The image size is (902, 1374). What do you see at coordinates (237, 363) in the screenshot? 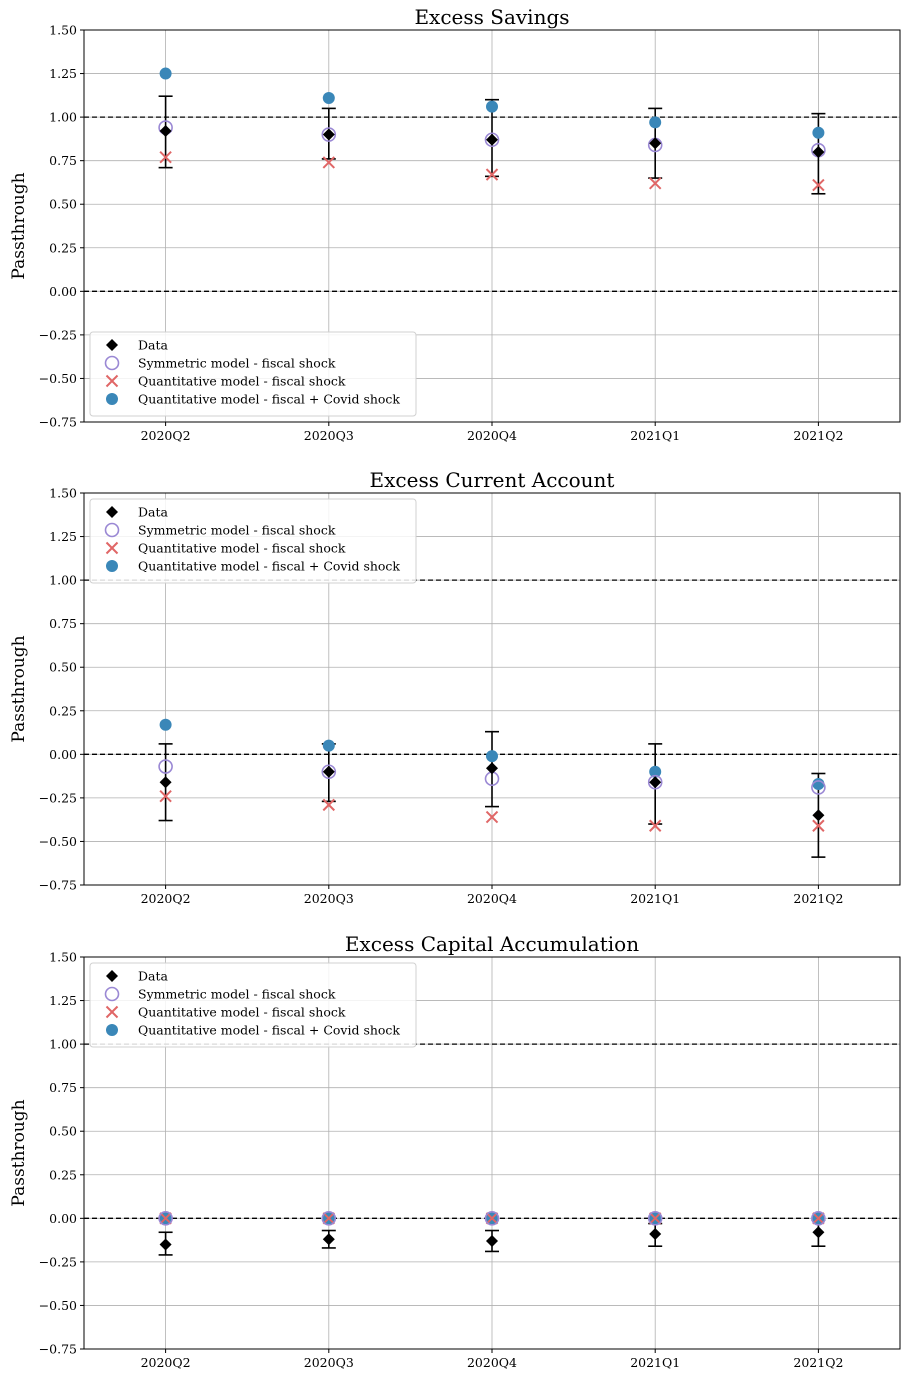
I see `legend-label: Symmetric model - fiscal shock` at bounding box center [237, 363].